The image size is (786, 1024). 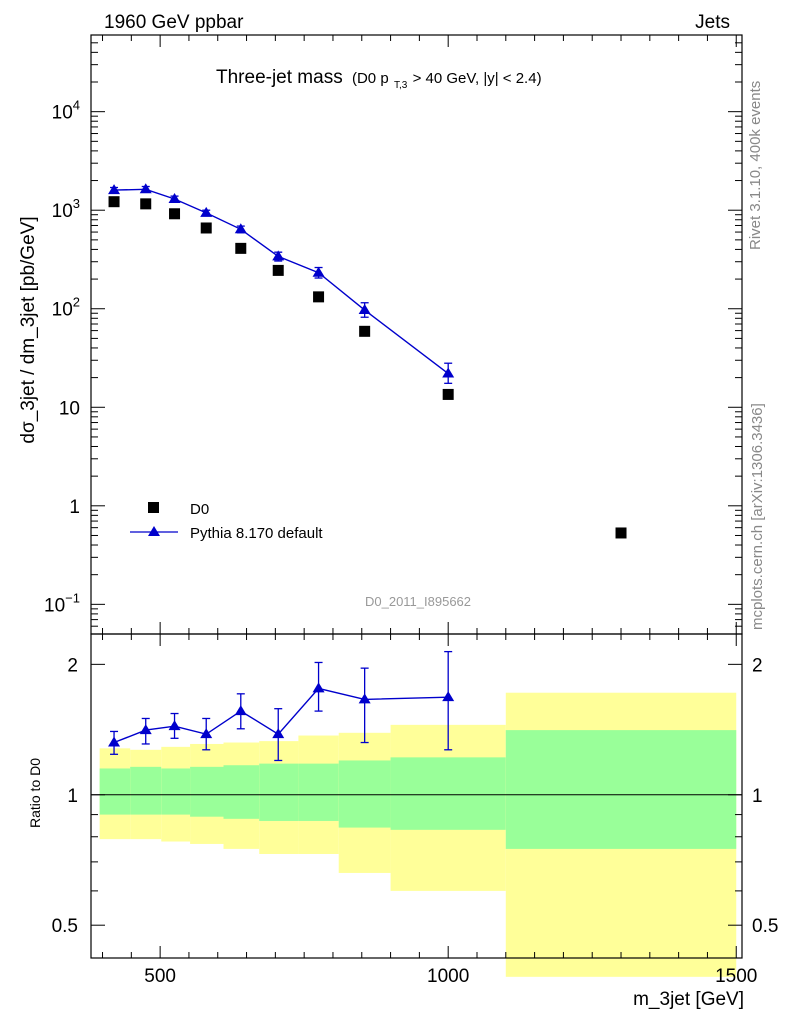 I want to click on energy-label: 1960 GeV ppbar, so click(x=174, y=22).